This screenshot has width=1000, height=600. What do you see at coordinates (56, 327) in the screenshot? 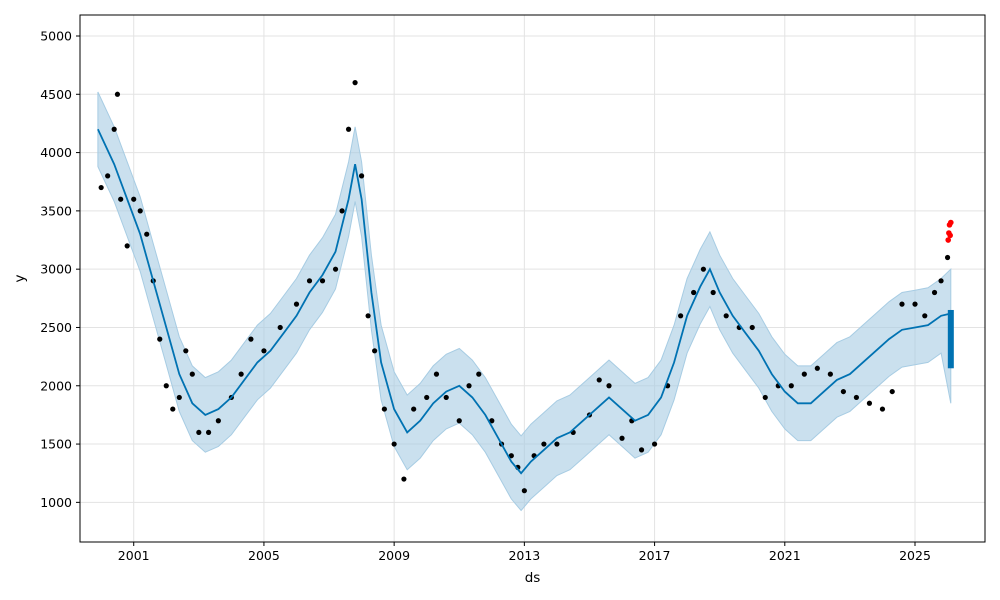
I see `y-tick-label: 2500` at bounding box center [56, 327].